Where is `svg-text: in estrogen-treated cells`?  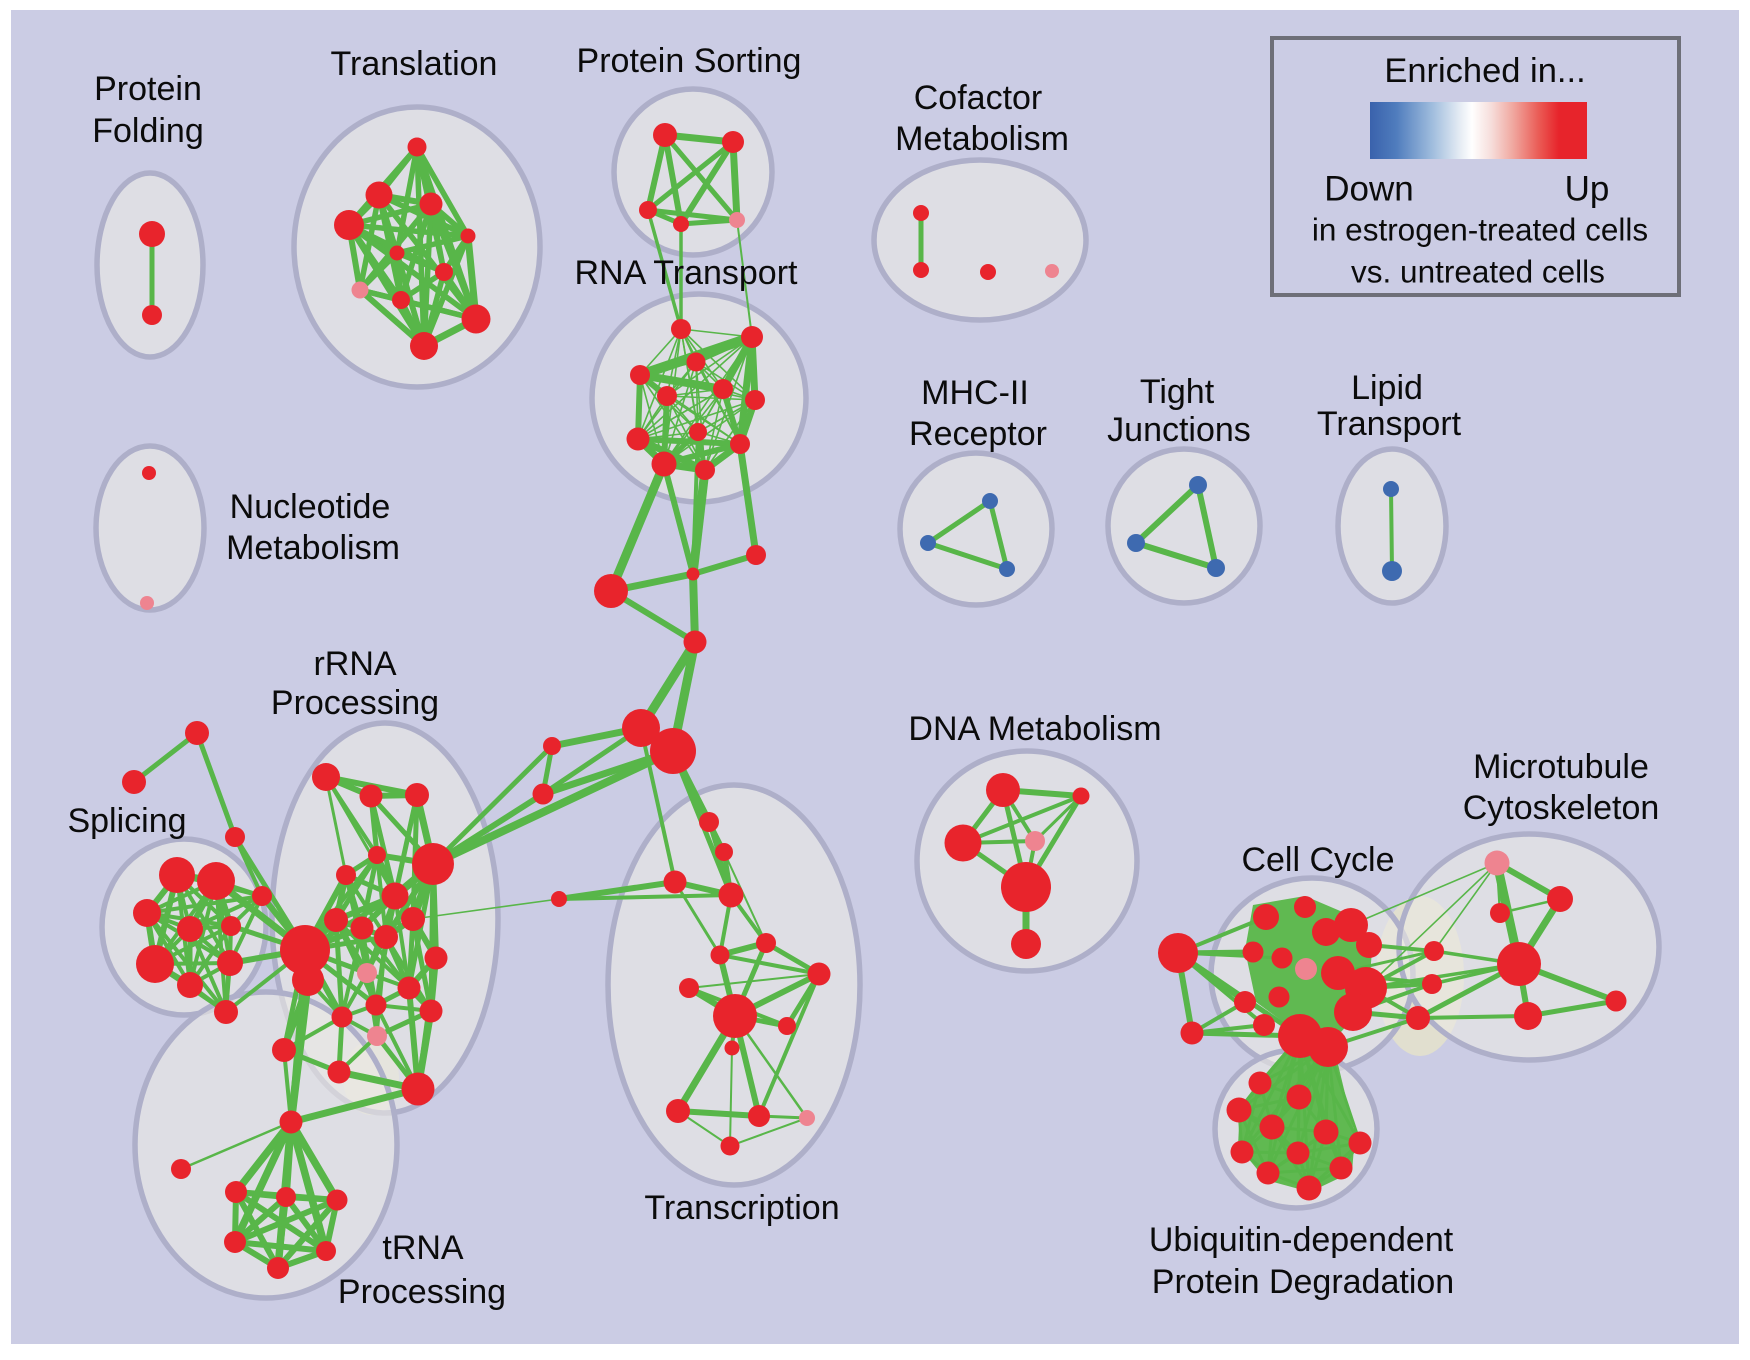 svg-text: in estrogen-treated cells is located at coordinates (1480, 229).